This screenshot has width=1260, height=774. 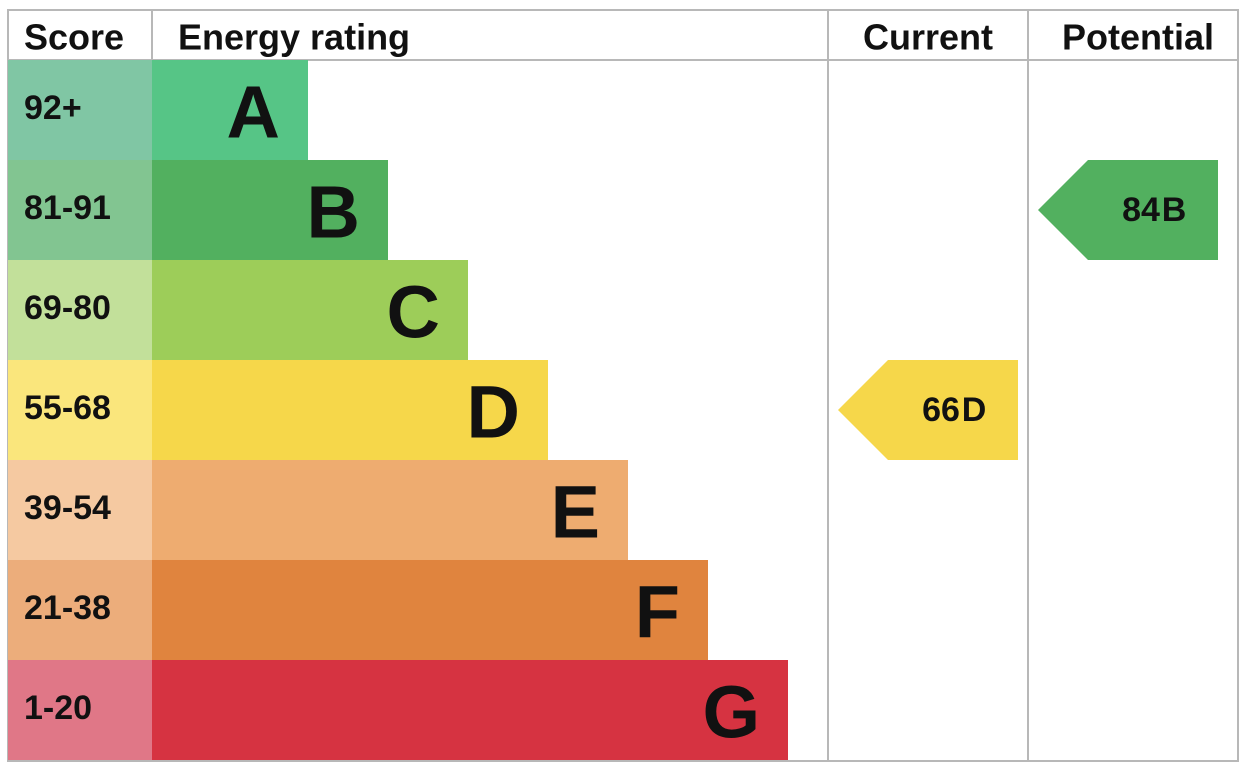 I want to click on potential-arrow, so click(x=1128, y=210).